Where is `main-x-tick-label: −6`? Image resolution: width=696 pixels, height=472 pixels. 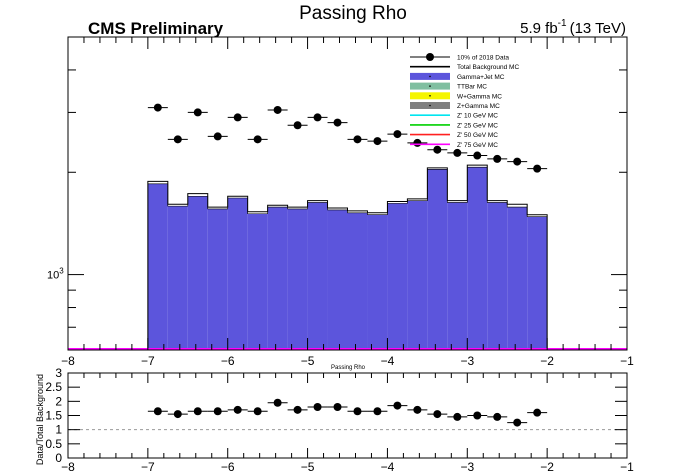
main-x-tick-label: −6 is located at coordinates (228, 361).